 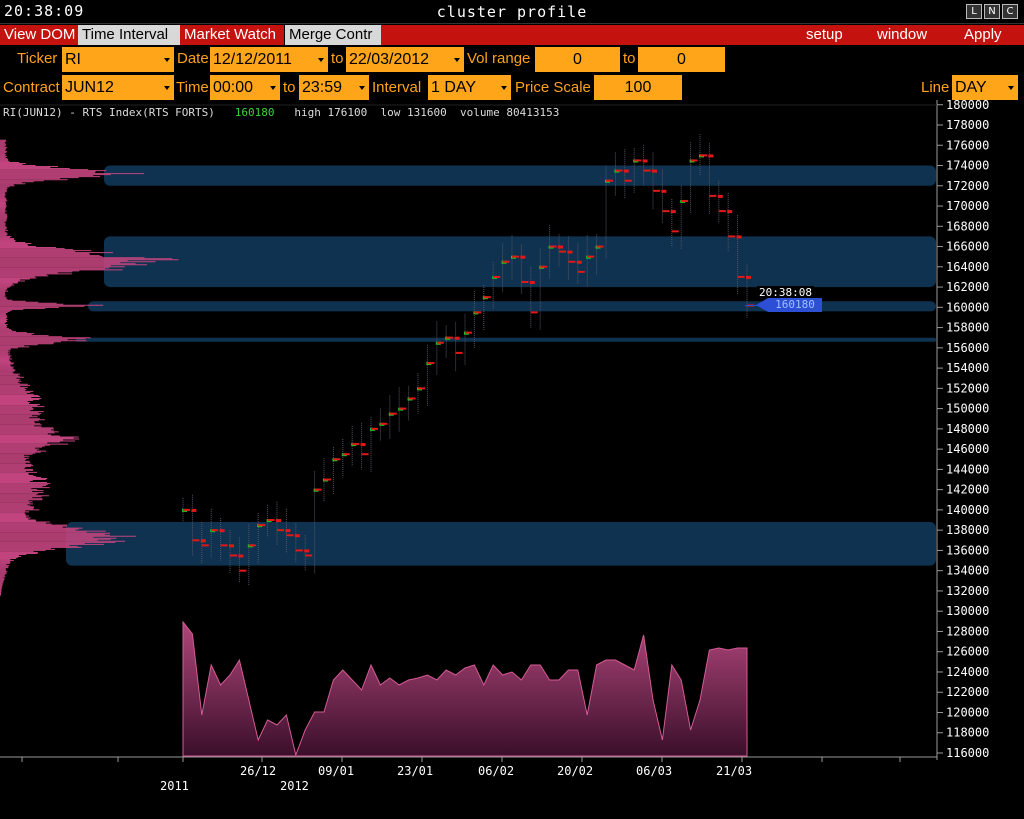 What do you see at coordinates (109, 112) in the screenshot?
I see `instrument-name: RI(JUN12) - RTS Index(RTS FORTS)` at bounding box center [109, 112].